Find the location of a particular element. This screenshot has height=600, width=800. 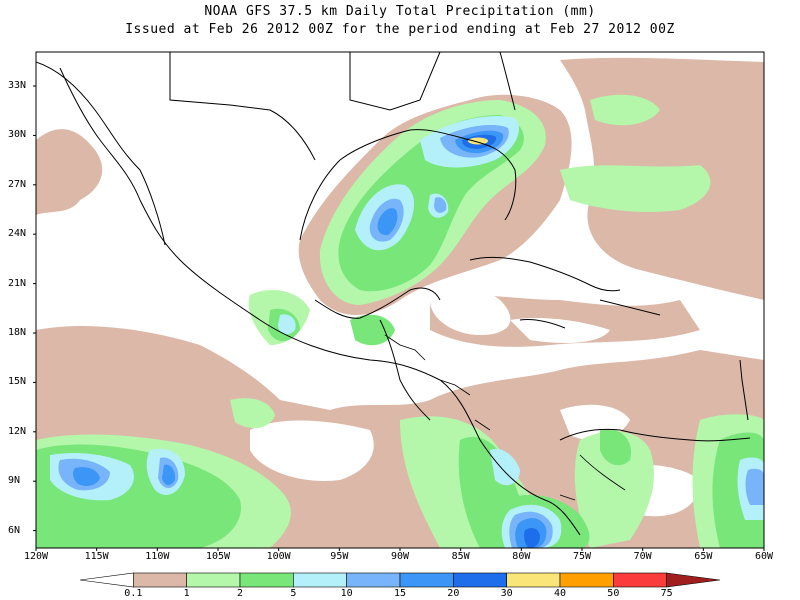

lon-label: 115W is located at coordinates (96, 556).